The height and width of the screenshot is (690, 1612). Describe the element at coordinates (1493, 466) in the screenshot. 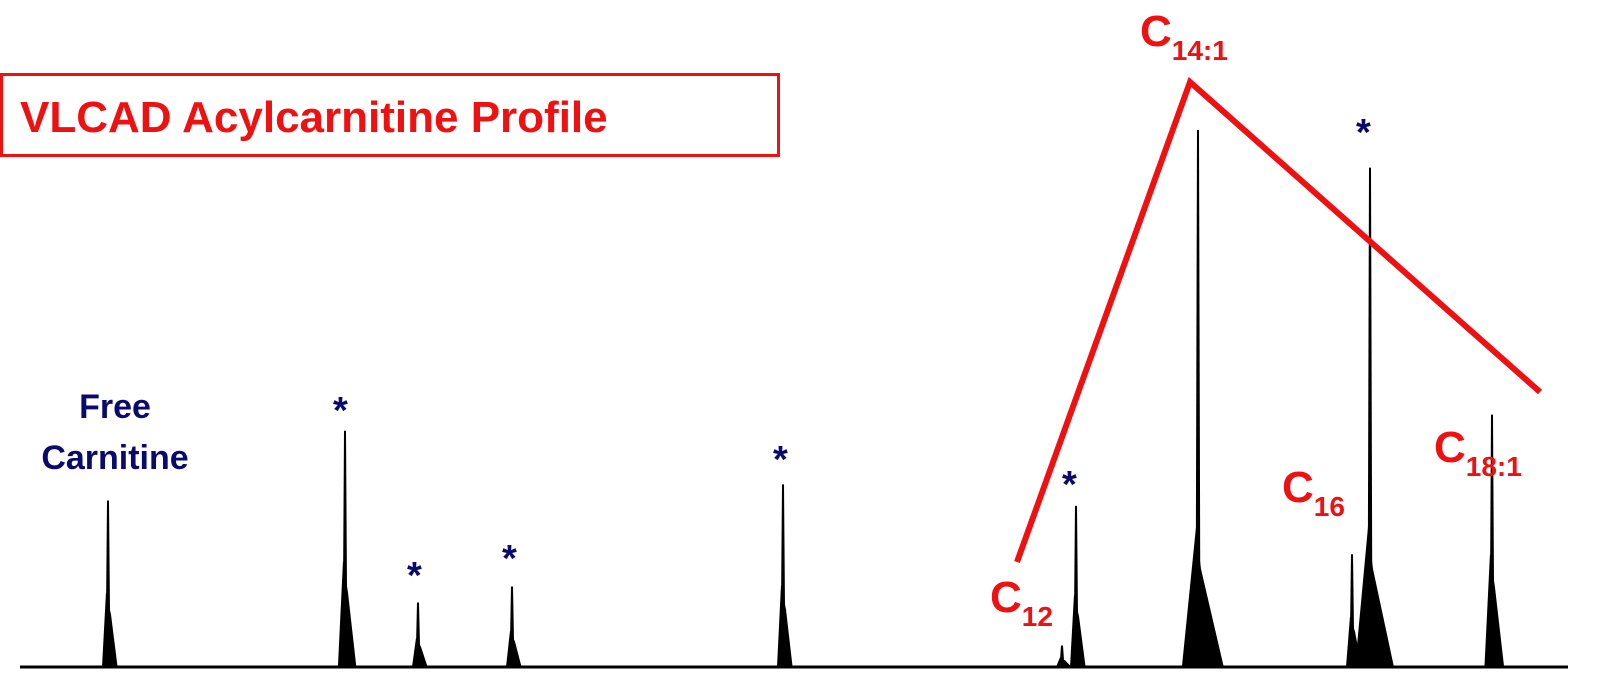

I see `c18-1-subscript: 18:1` at that location.